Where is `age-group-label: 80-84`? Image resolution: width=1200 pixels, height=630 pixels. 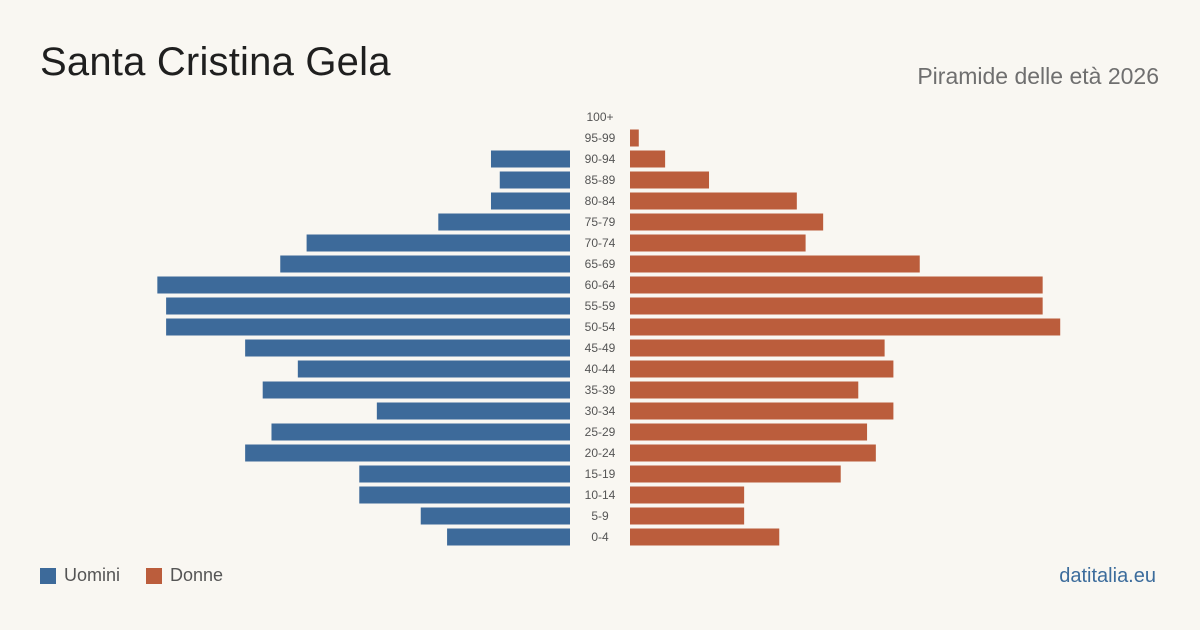 age-group-label: 80-84 is located at coordinates (600, 201).